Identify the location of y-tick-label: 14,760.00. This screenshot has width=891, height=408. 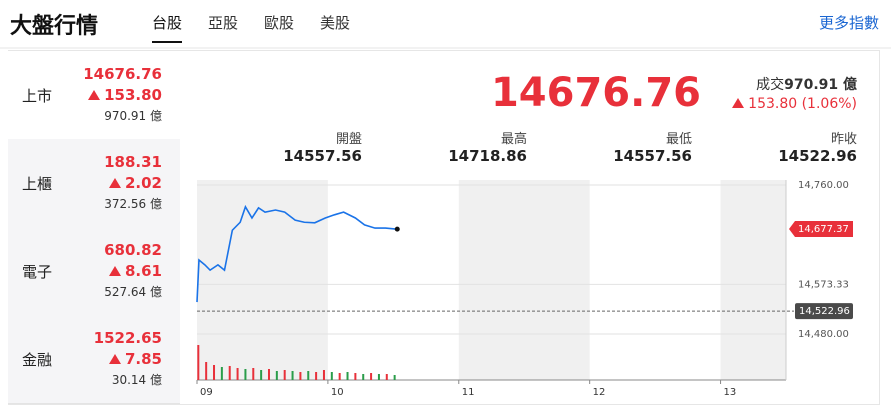
(823, 185).